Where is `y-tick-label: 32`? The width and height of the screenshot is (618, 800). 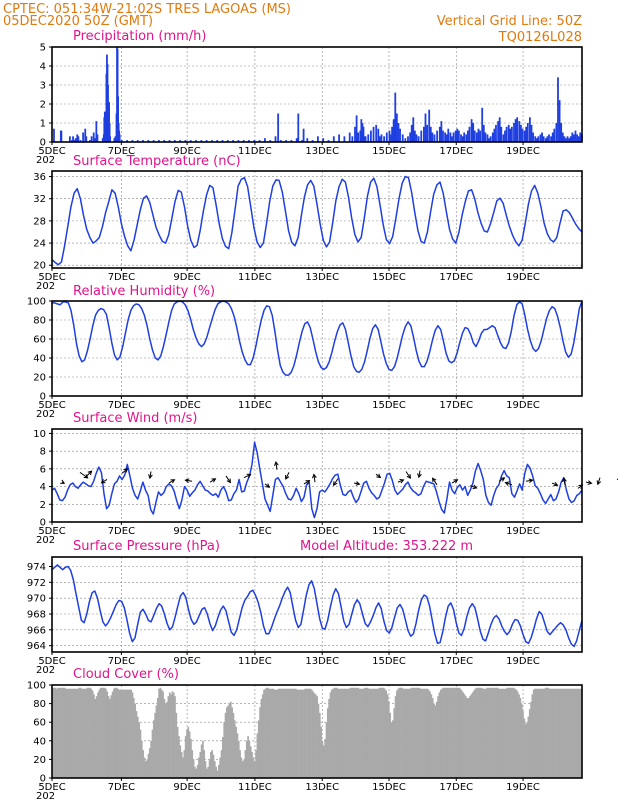
y-tick-label: 32 is located at coordinates (39, 199).